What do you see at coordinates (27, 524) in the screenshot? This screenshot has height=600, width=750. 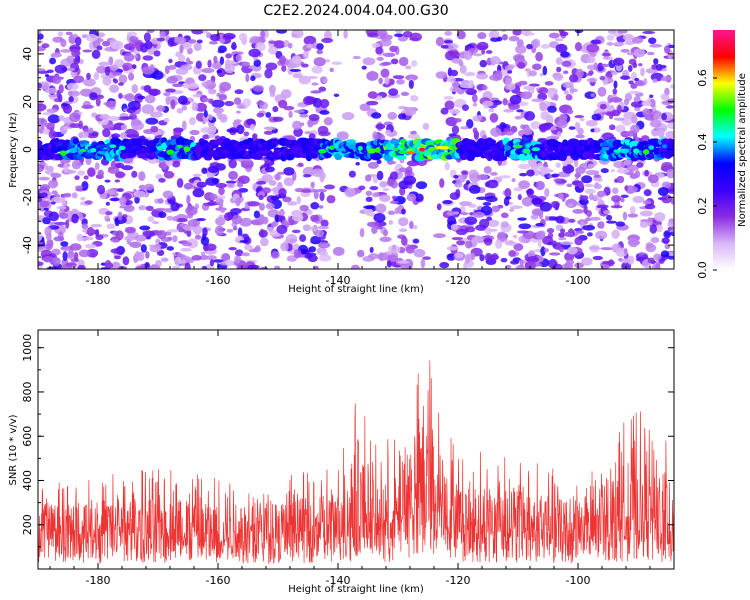 I see `snr-y-tick-label: 200` at bounding box center [27, 524].